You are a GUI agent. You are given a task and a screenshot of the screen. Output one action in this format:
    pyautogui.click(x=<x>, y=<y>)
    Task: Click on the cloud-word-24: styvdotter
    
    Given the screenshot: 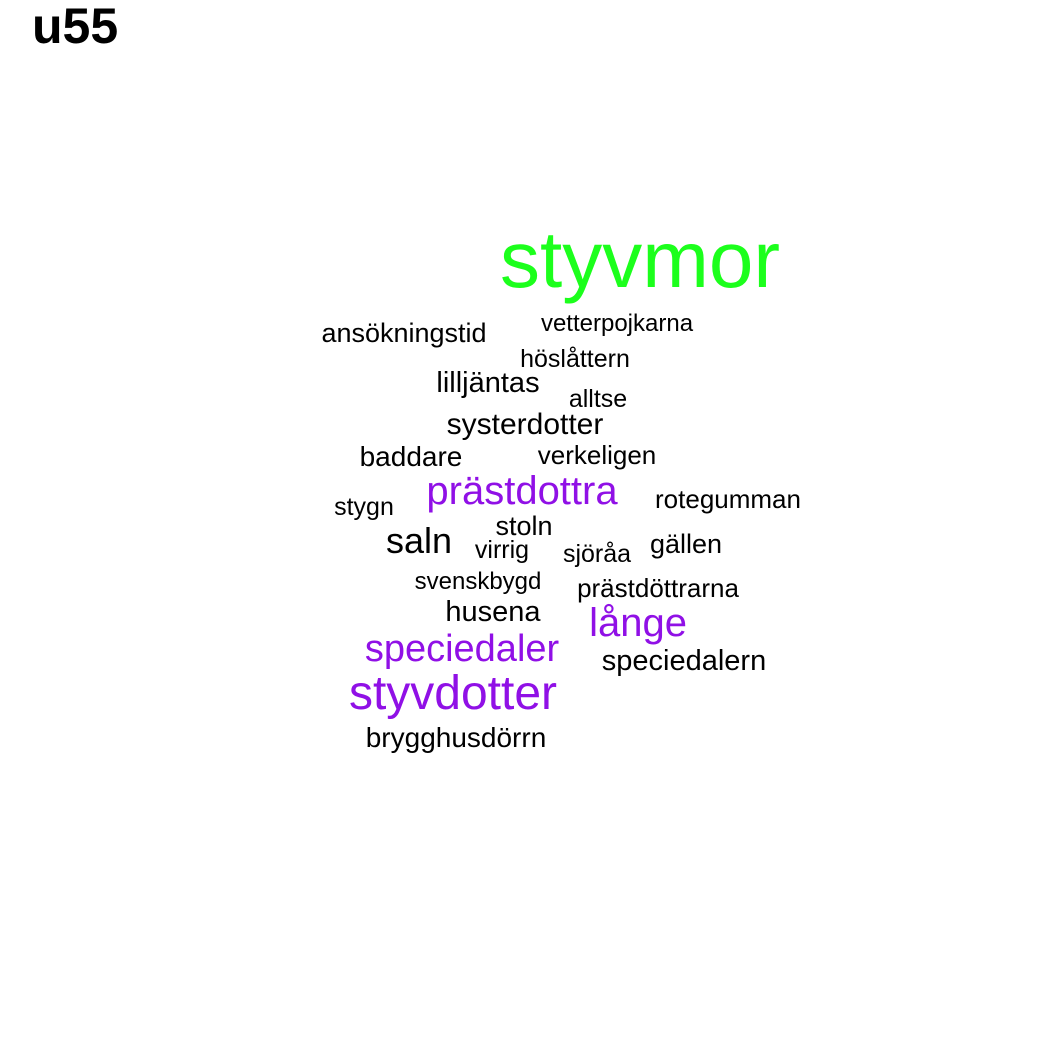 What is the action you would take?
    pyautogui.click(x=453, y=693)
    